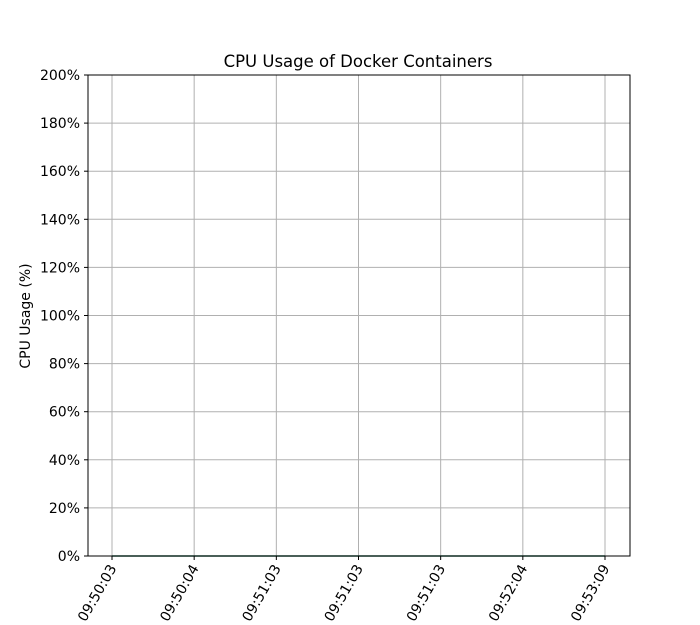 This screenshot has height=625, width=700. I want to click on y-tick-label: 0%, so click(69, 557).